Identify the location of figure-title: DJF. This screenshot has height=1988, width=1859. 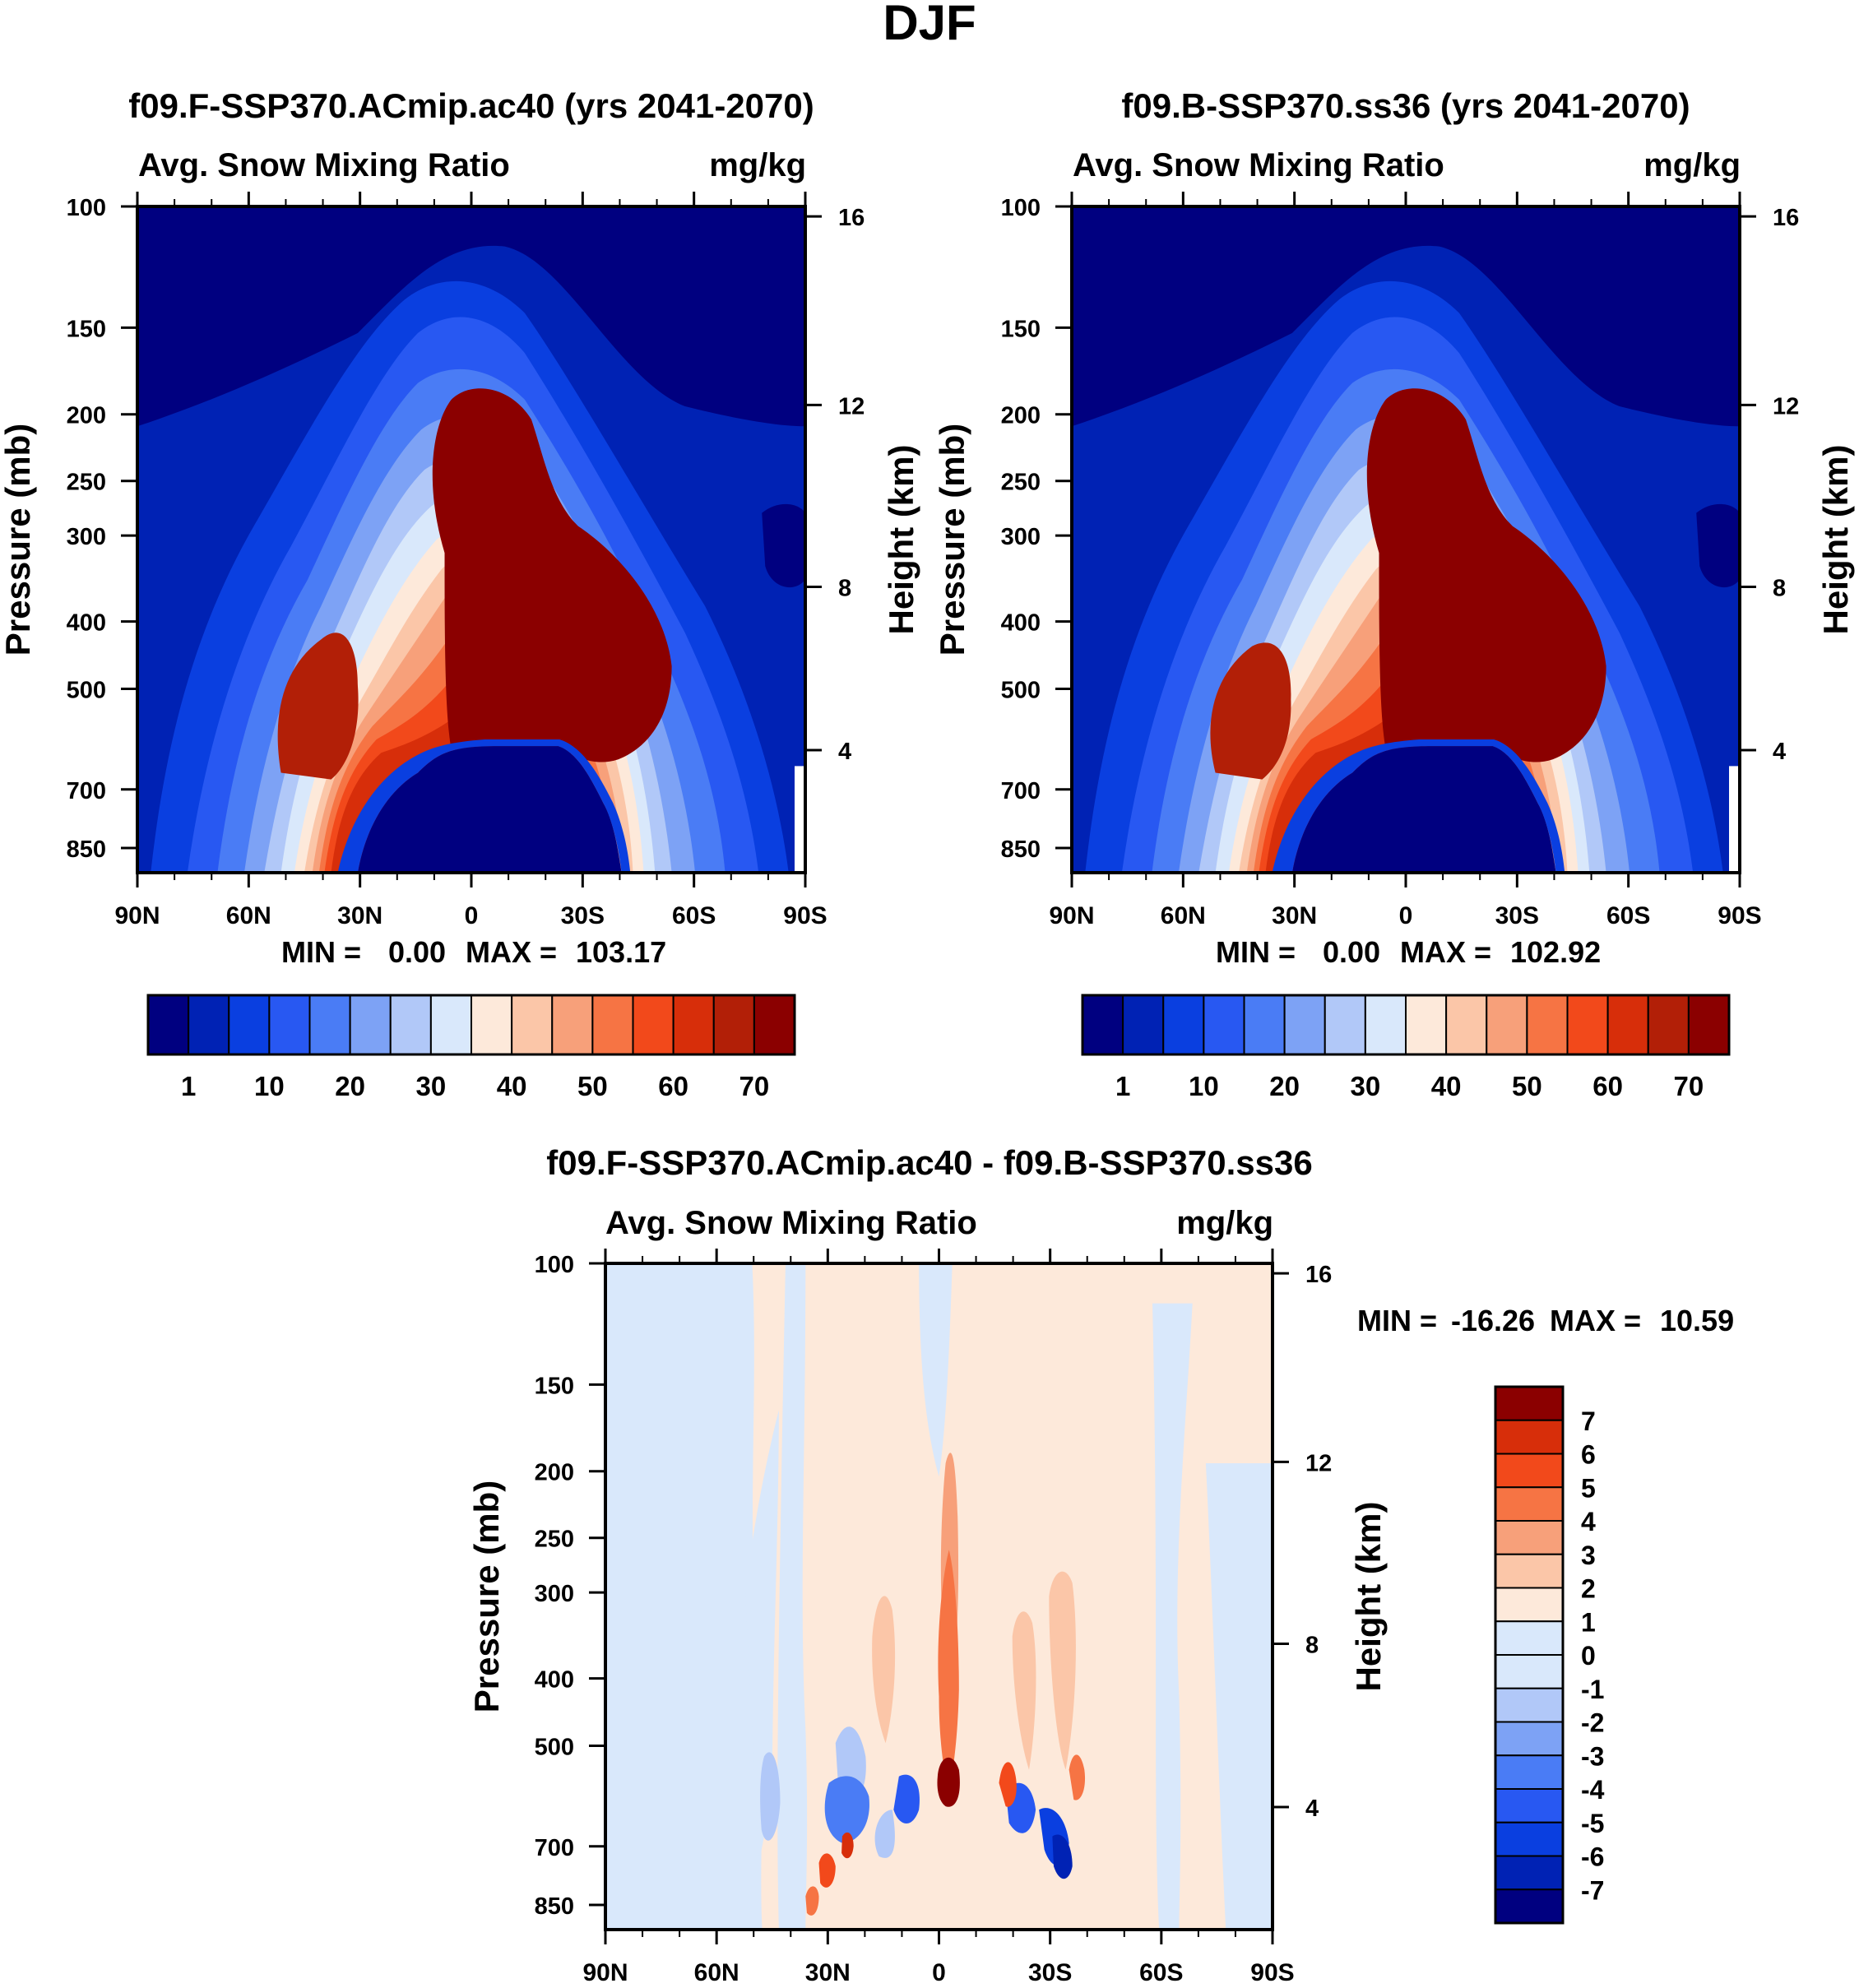
(929, 25).